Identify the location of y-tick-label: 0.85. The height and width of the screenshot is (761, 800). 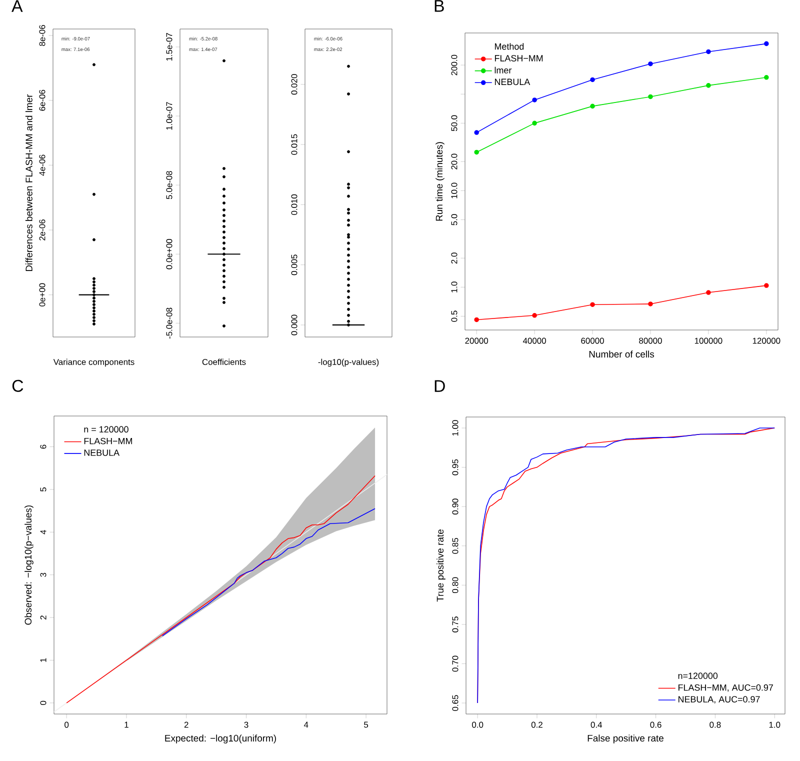
(455, 546).